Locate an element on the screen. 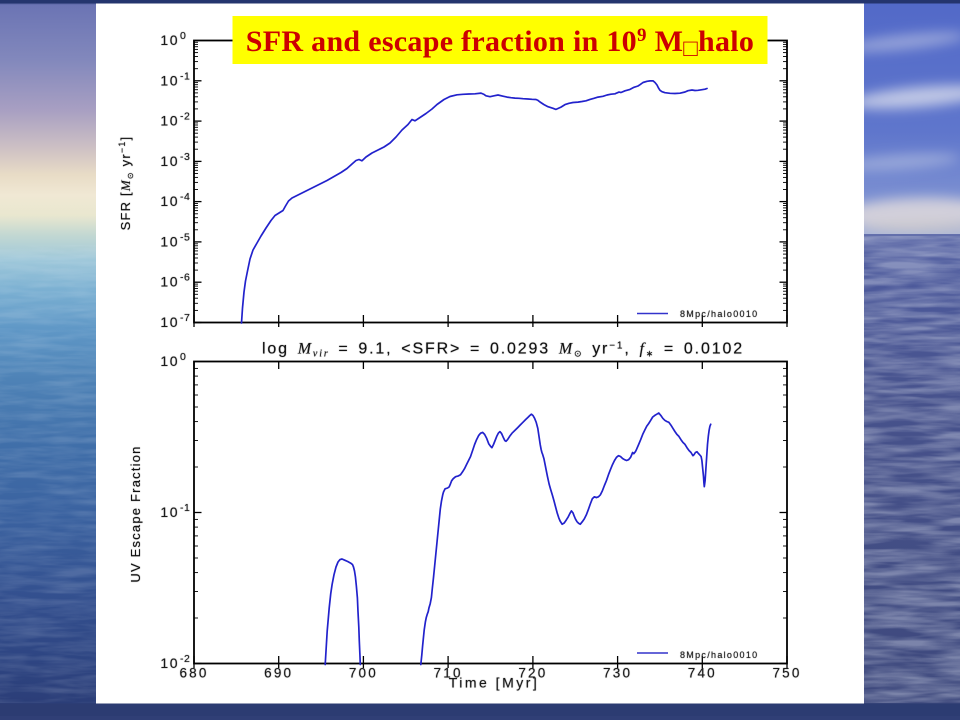  svg-text: 720 is located at coordinates (532, 673).